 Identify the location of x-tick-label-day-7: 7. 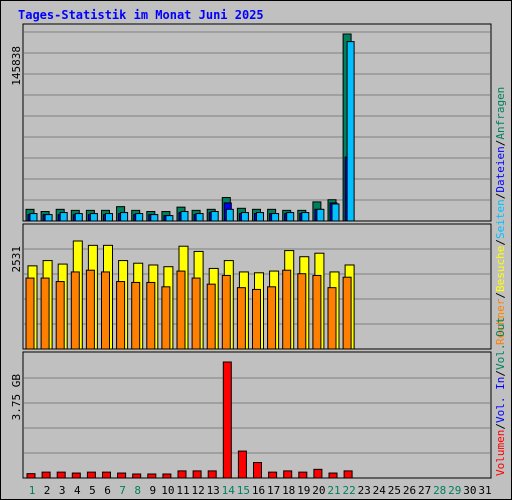
(122, 490).